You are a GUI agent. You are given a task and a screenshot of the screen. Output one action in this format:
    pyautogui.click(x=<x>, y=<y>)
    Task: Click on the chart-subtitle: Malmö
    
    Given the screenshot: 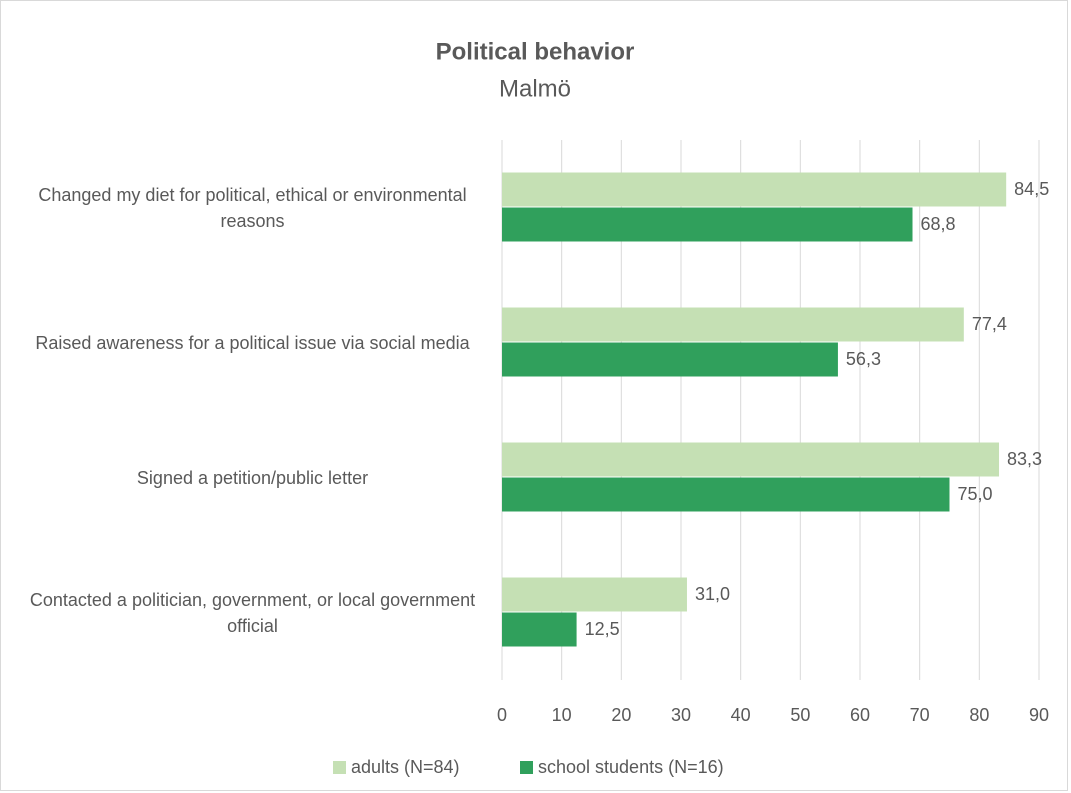 What is the action you would take?
    pyautogui.click(x=535, y=88)
    